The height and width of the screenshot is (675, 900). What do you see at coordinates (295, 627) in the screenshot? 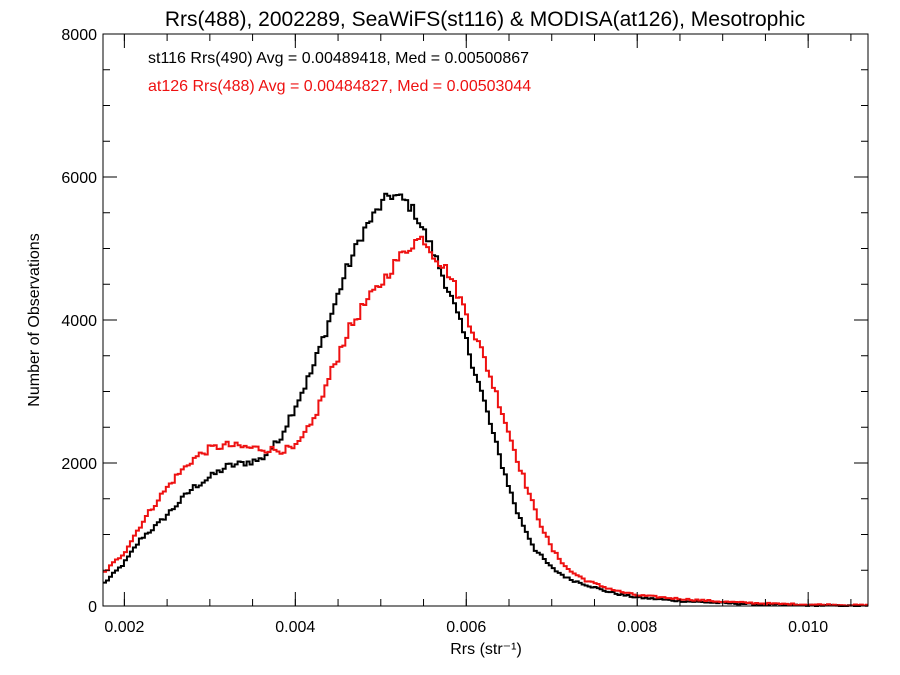
I see `x-tick-label: 0.004` at bounding box center [295, 627].